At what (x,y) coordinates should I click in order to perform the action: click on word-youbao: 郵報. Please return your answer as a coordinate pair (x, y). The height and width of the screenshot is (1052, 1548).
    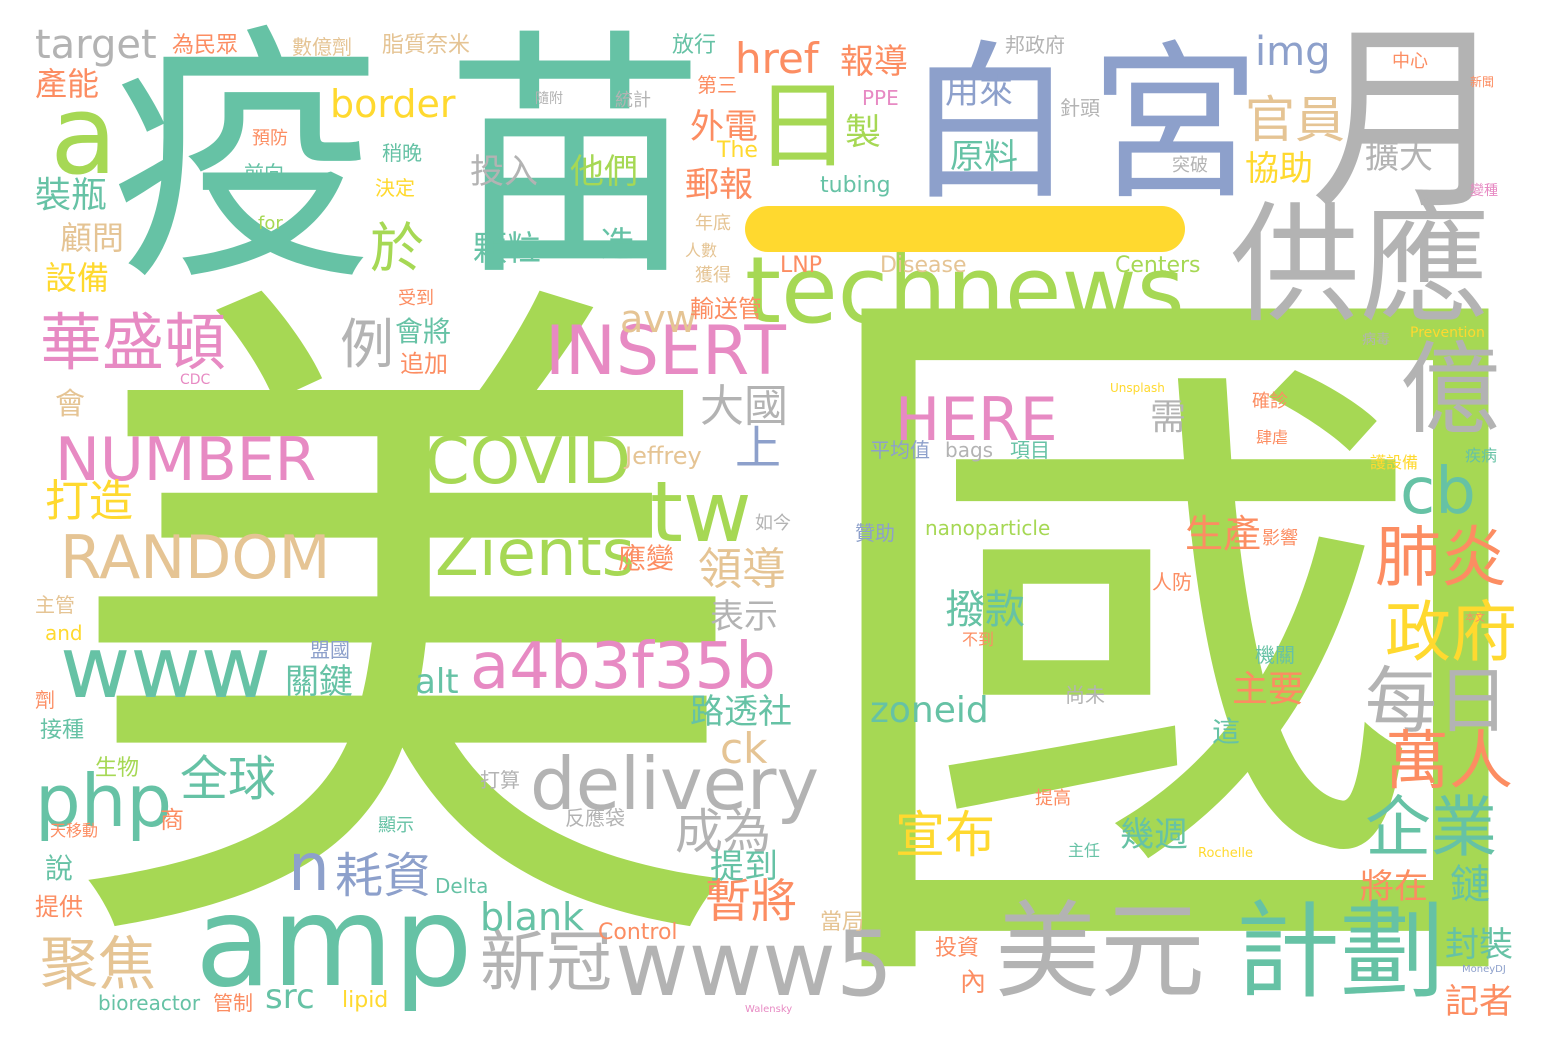
    Looking at the image, I should click on (719, 185).